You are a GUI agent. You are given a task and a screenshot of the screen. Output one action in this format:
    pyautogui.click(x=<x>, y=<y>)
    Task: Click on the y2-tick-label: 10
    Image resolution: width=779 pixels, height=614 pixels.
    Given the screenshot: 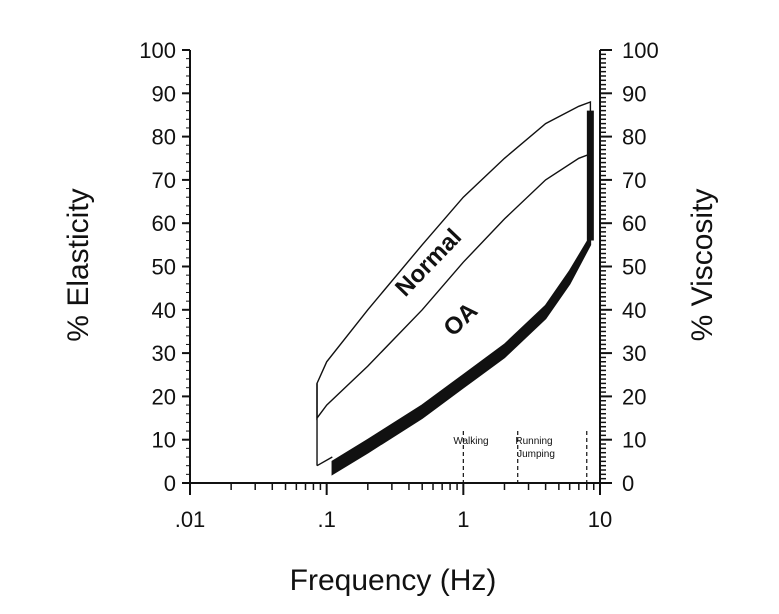 What is the action you would take?
    pyautogui.click(x=634, y=440)
    